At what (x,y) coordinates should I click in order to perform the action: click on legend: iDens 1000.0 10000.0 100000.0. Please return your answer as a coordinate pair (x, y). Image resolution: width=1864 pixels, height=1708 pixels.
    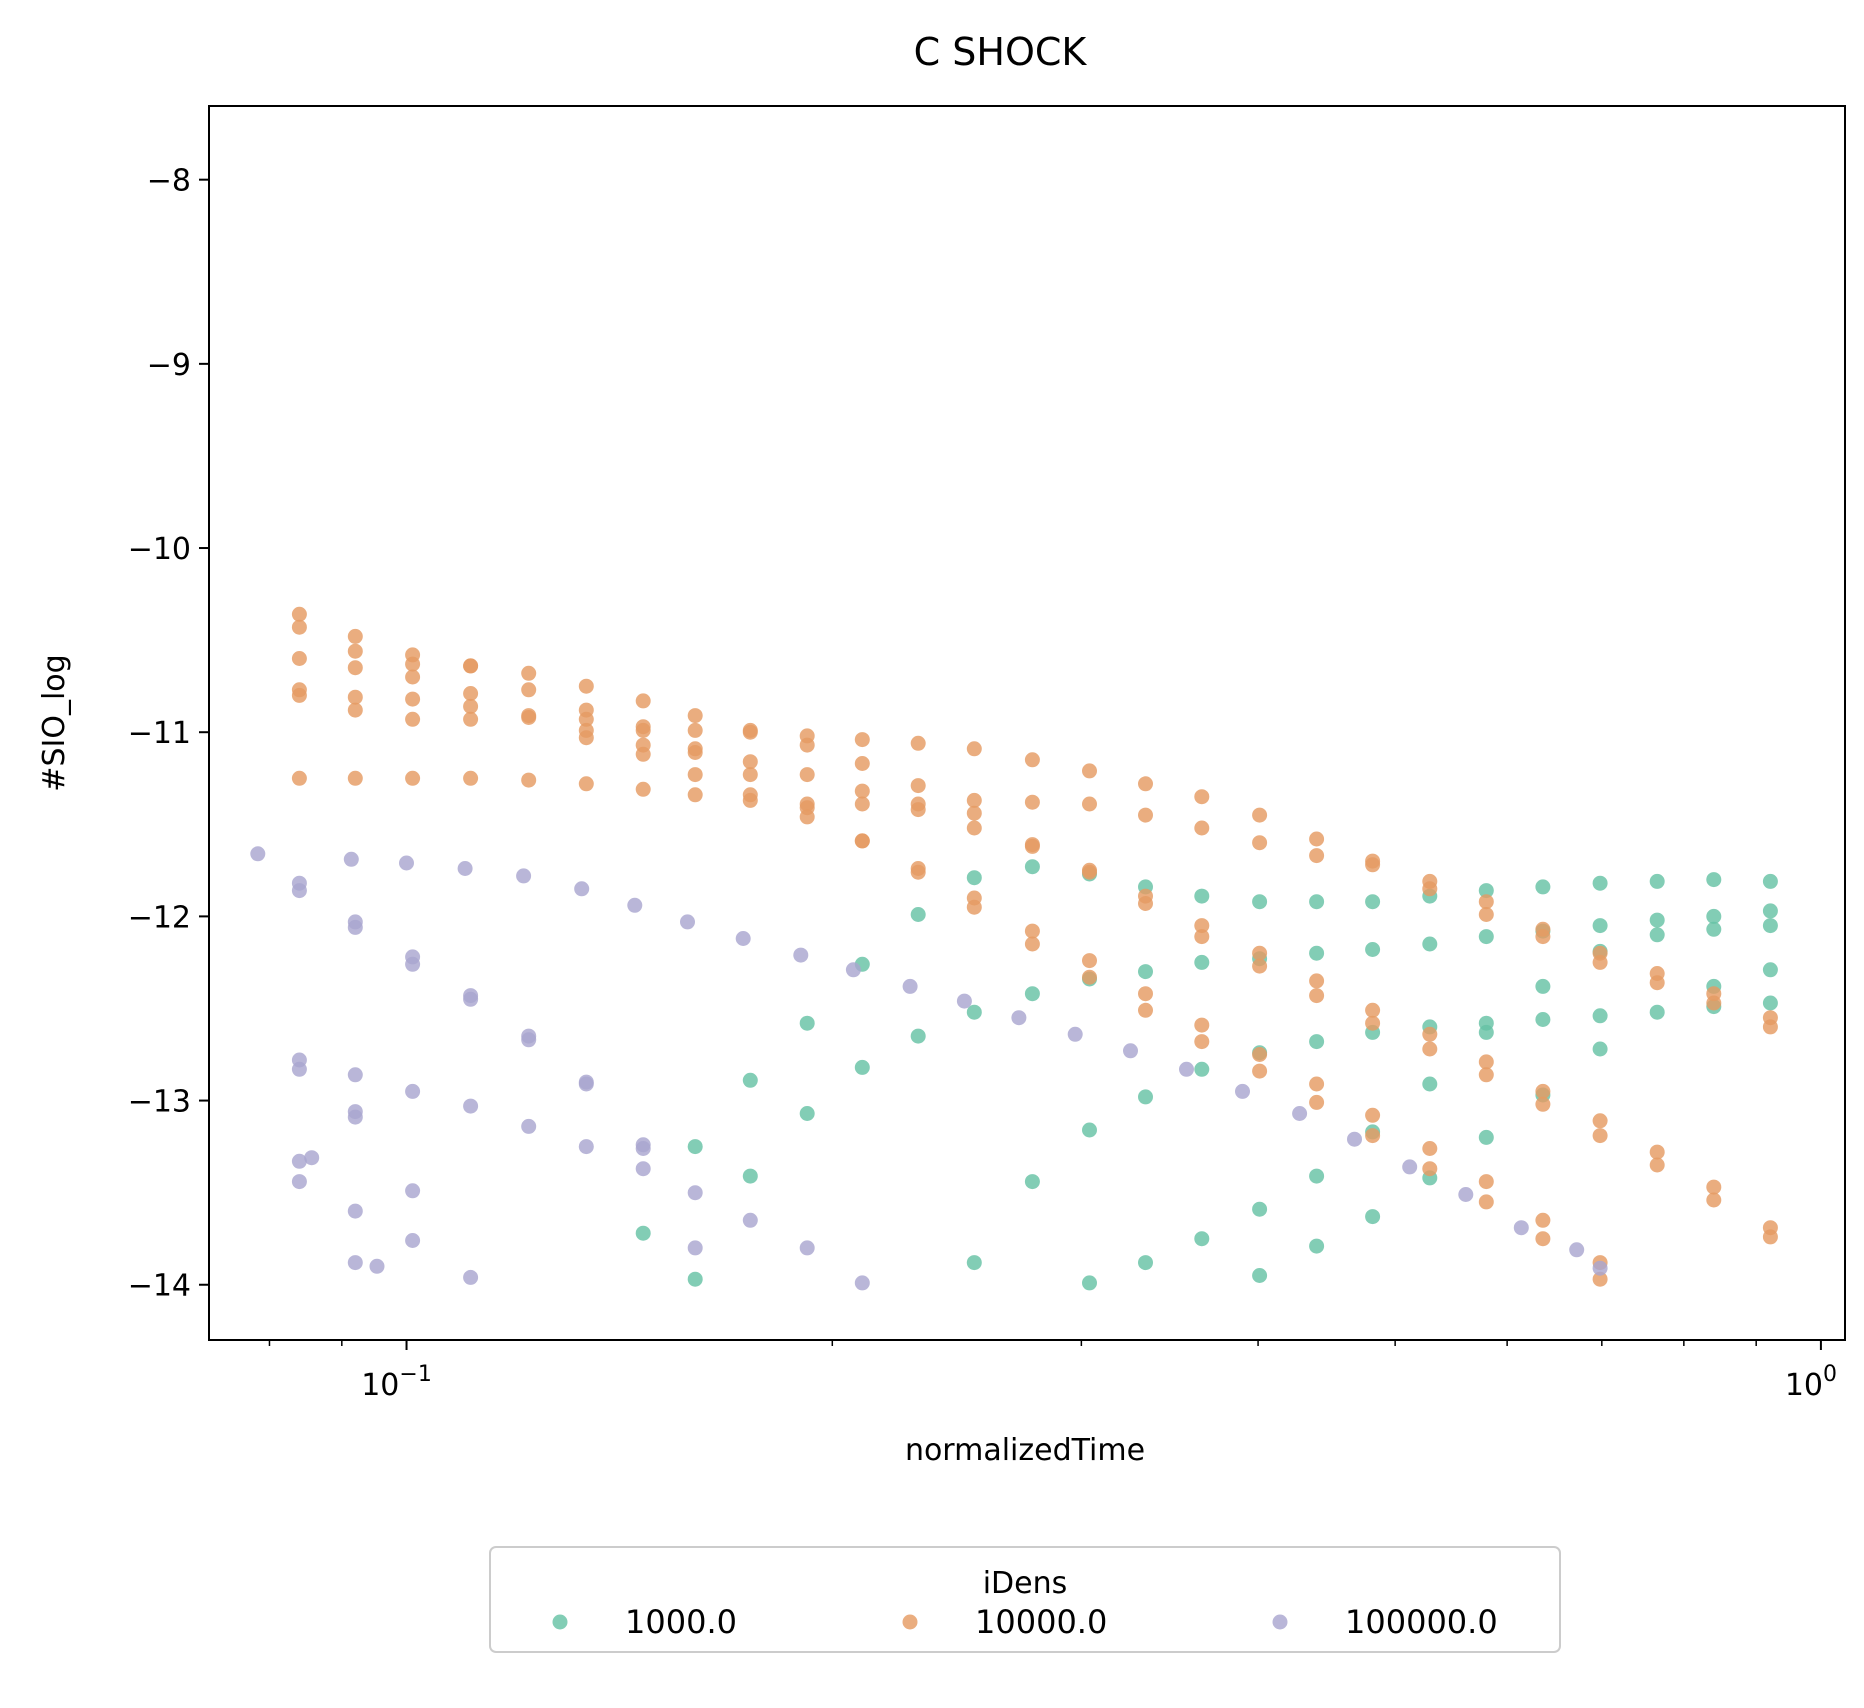
    Looking at the image, I should click on (1025, 1599).